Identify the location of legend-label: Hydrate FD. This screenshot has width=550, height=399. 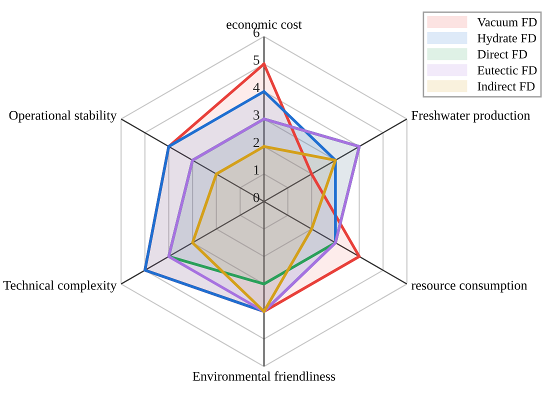
(507, 39).